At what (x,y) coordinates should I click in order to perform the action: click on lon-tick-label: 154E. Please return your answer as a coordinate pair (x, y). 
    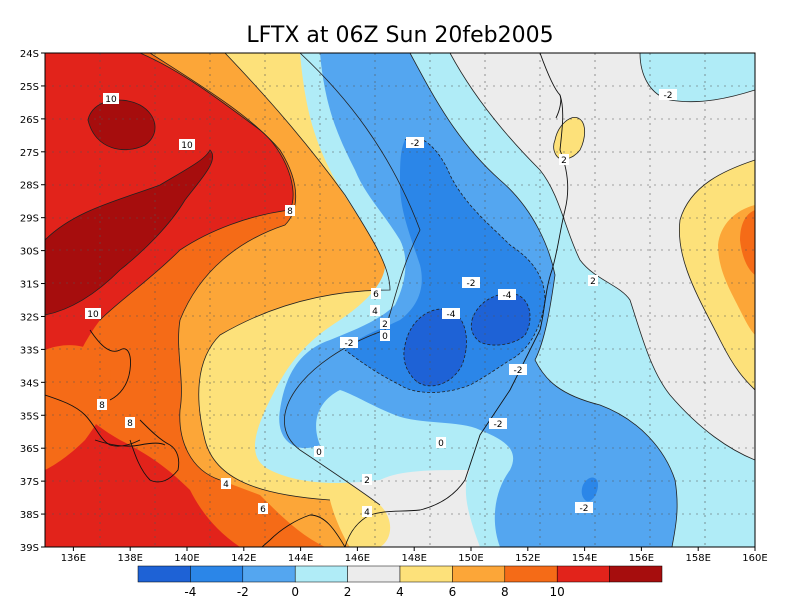
    Looking at the image, I should click on (584, 558).